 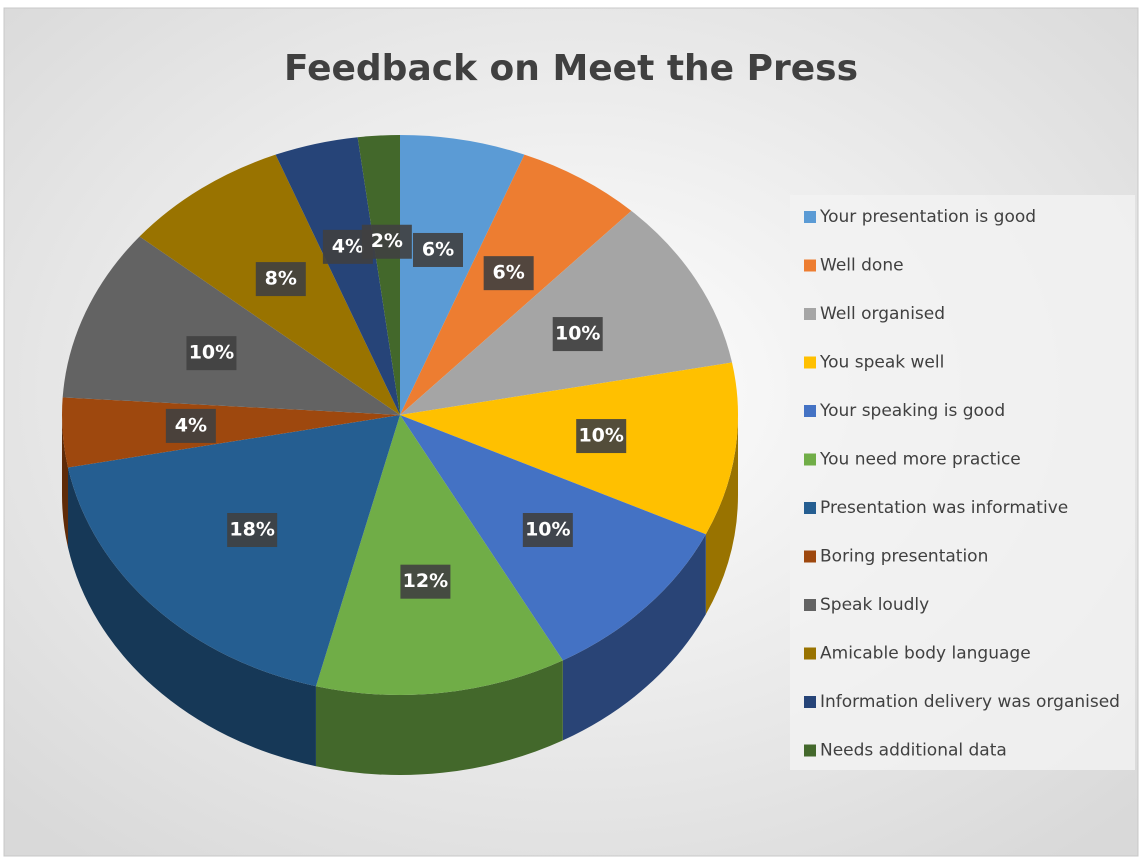 What do you see at coordinates (970, 702) in the screenshot?
I see `legend-label: Information delivery was organised` at bounding box center [970, 702].